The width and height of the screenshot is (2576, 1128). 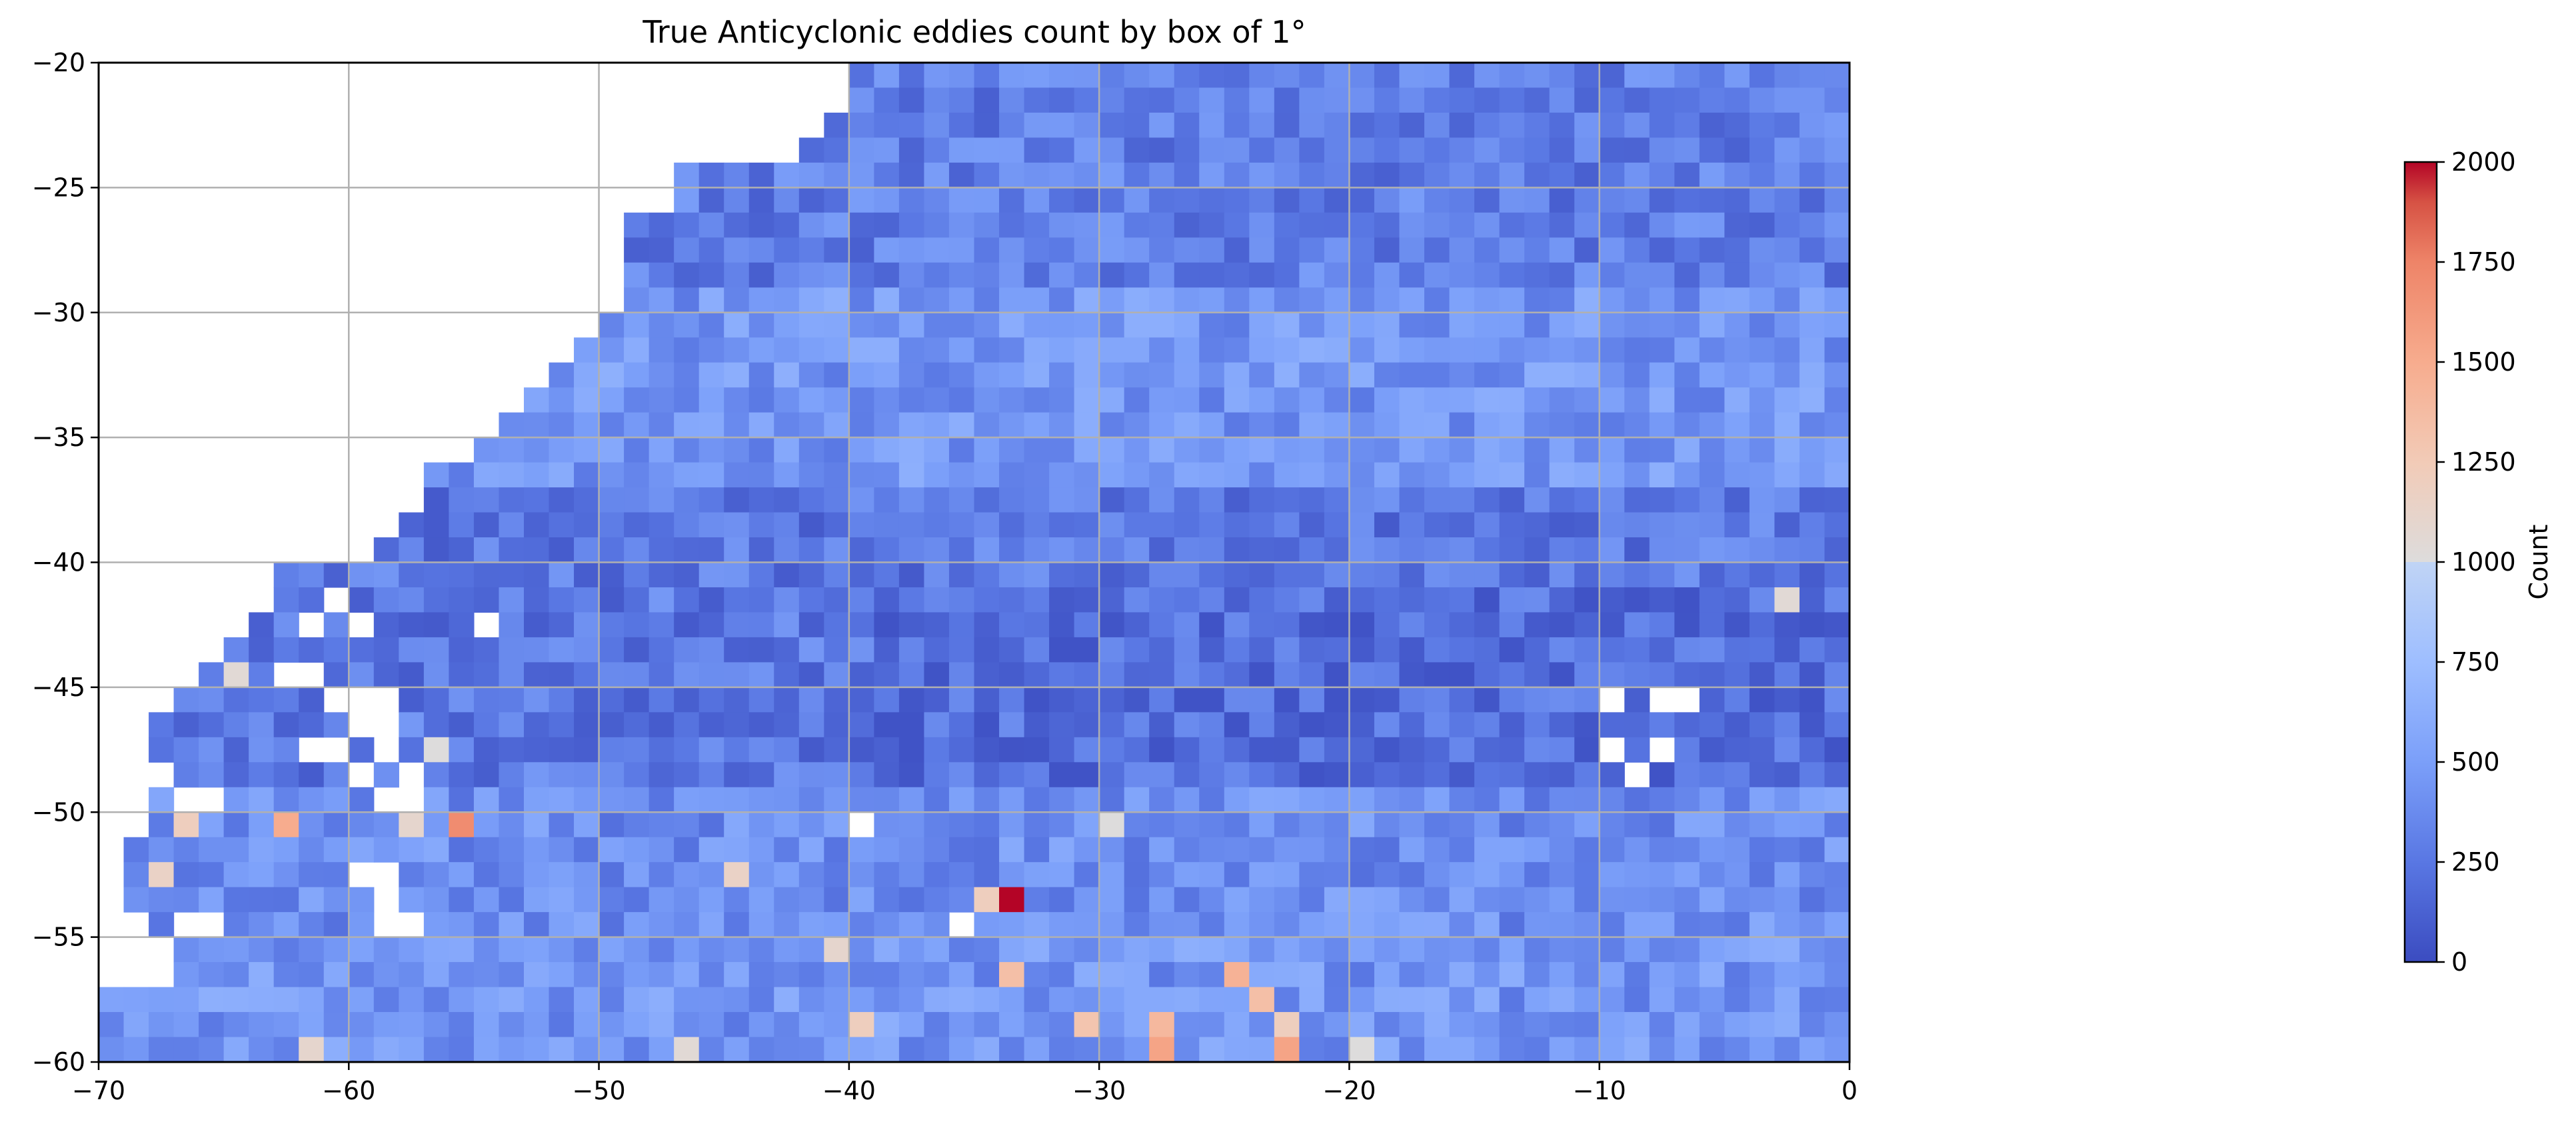 What do you see at coordinates (2483, 562) in the screenshot?
I see `colorbar-tick-label: 1000` at bounding box center [2483, 562].